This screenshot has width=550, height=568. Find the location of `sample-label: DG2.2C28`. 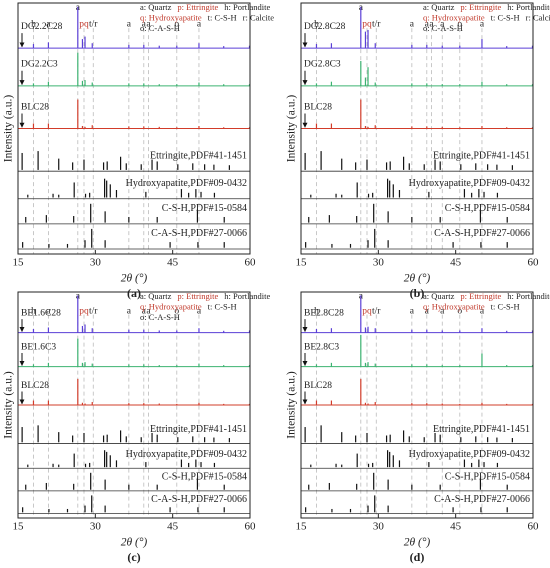

sample-label: DG2.2C28 is located at coordinates (42, 27).